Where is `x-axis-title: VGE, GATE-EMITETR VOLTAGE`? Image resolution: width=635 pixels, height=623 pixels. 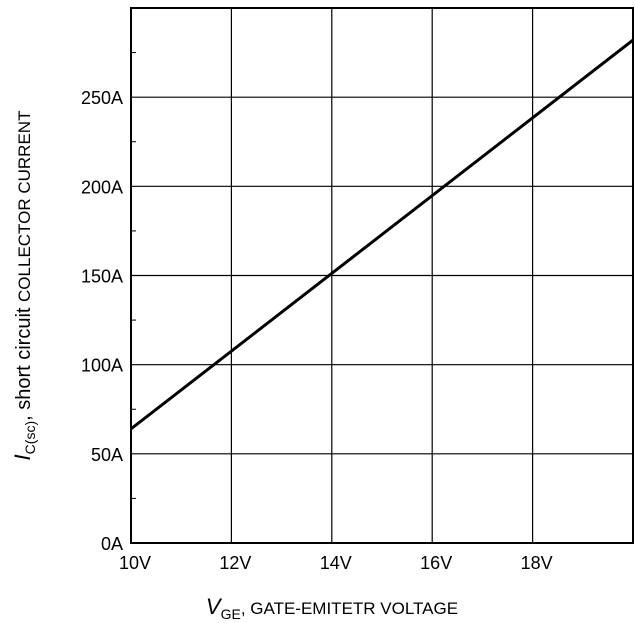 x-axis-title: VGE, GATE-EMITETR VOLTAGE is located at coordinates (332, 608).